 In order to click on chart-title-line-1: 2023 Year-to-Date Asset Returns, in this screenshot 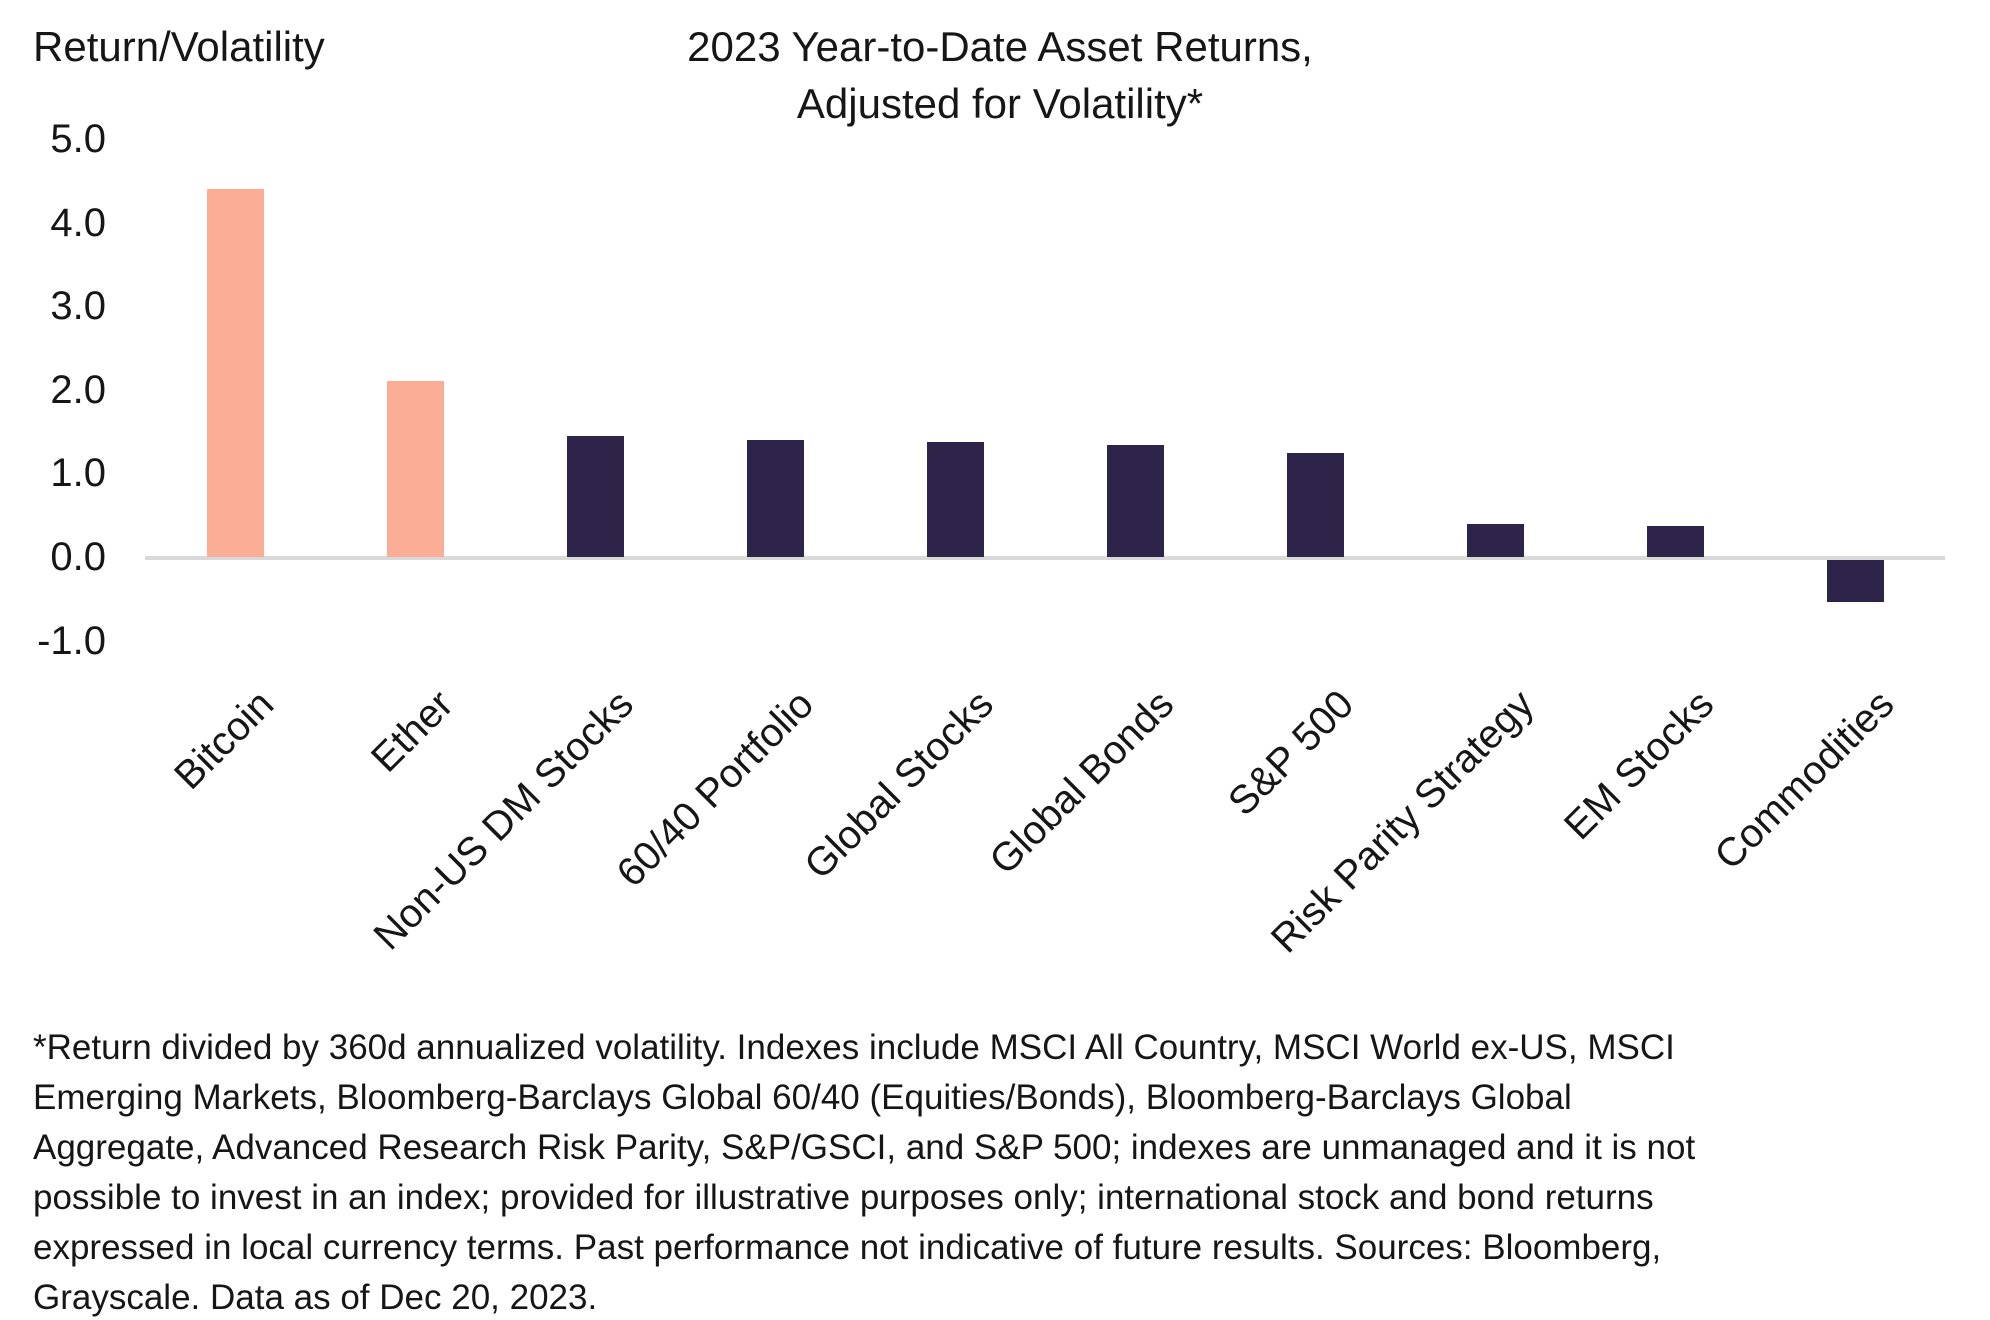, I will do `click(1000, 46)`.